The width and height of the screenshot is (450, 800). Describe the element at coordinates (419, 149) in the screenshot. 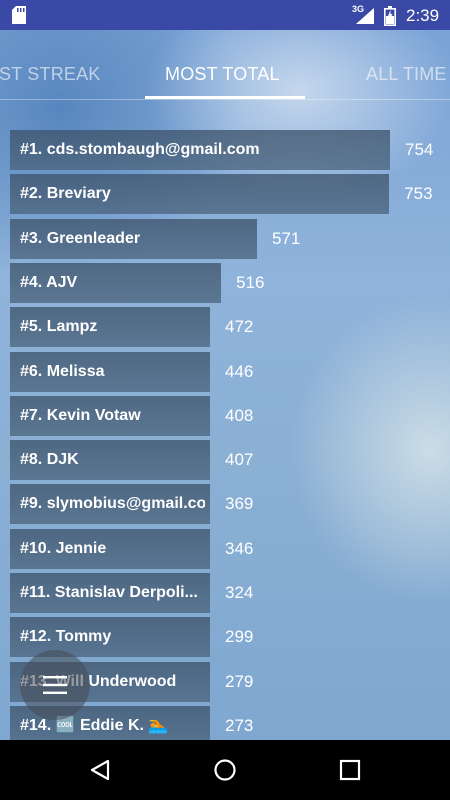

I see `player-score: 754` at that location.